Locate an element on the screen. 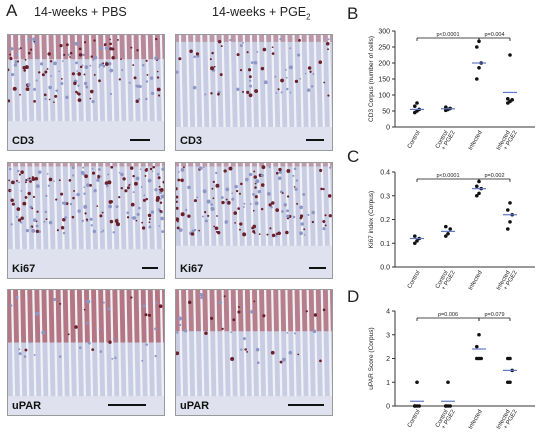 The image size is (550, 435). y-tick-label-b: 250 is located at coordinates (384, 48).